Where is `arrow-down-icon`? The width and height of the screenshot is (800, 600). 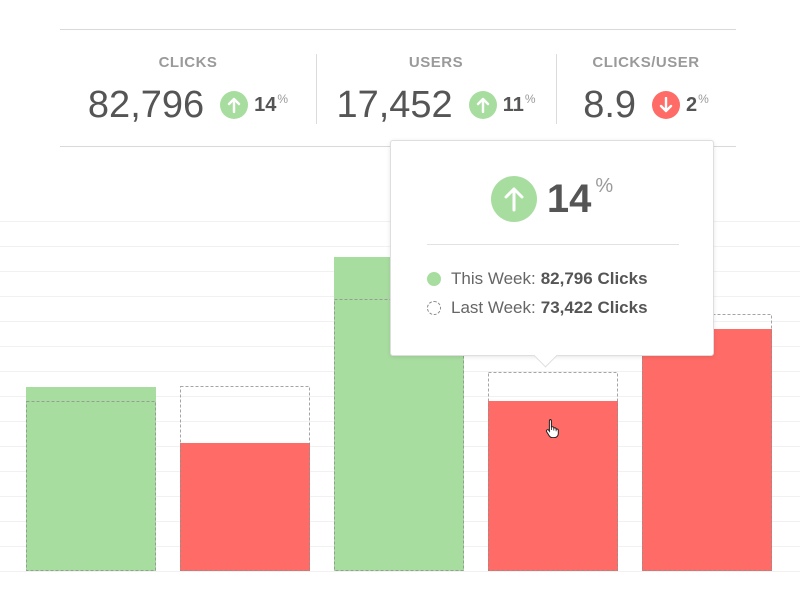
arrow-down-icon is located at coordinates (666, 105).